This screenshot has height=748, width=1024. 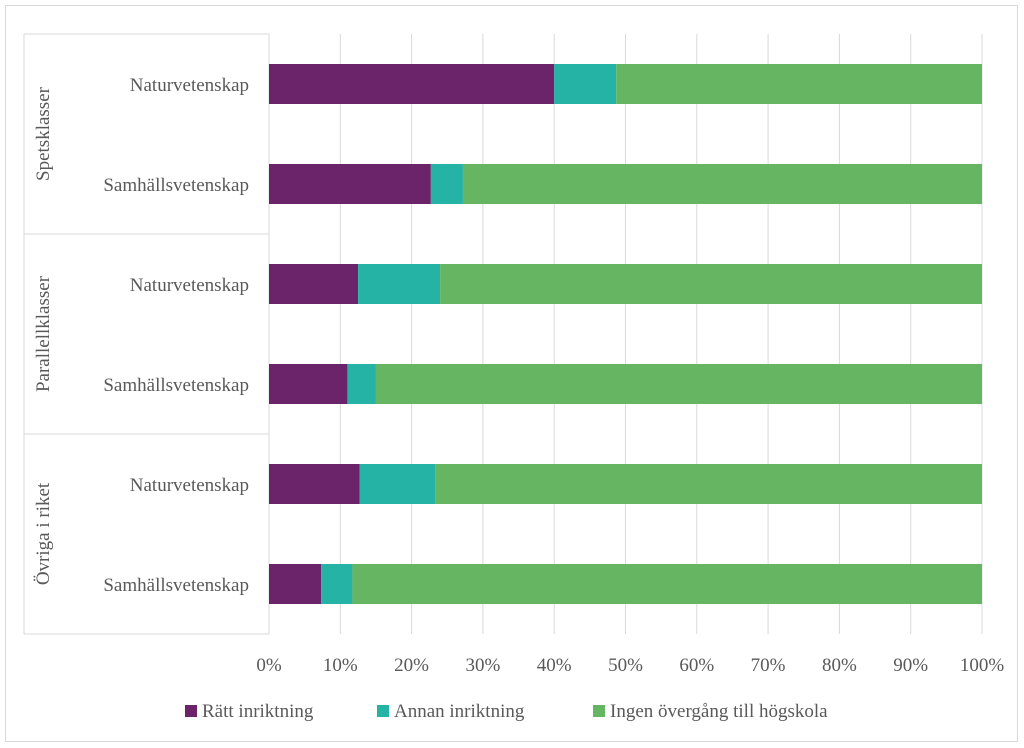 I want to click on group-label: Parallellklasser, so click(x=43, y=333).